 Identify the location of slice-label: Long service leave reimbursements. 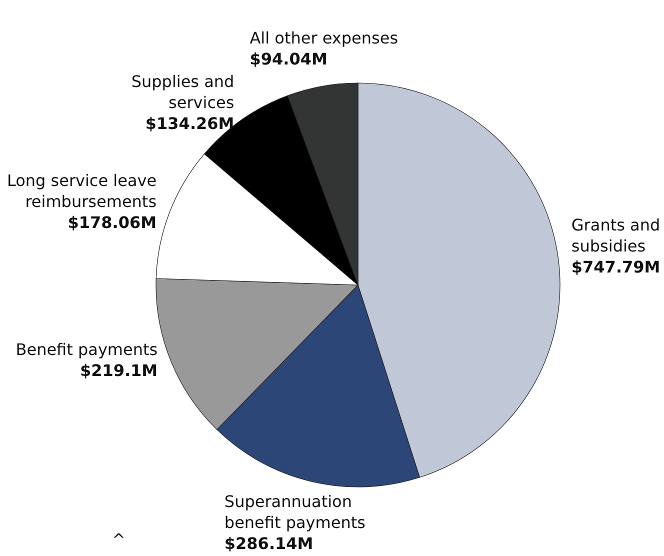
(81, 191).